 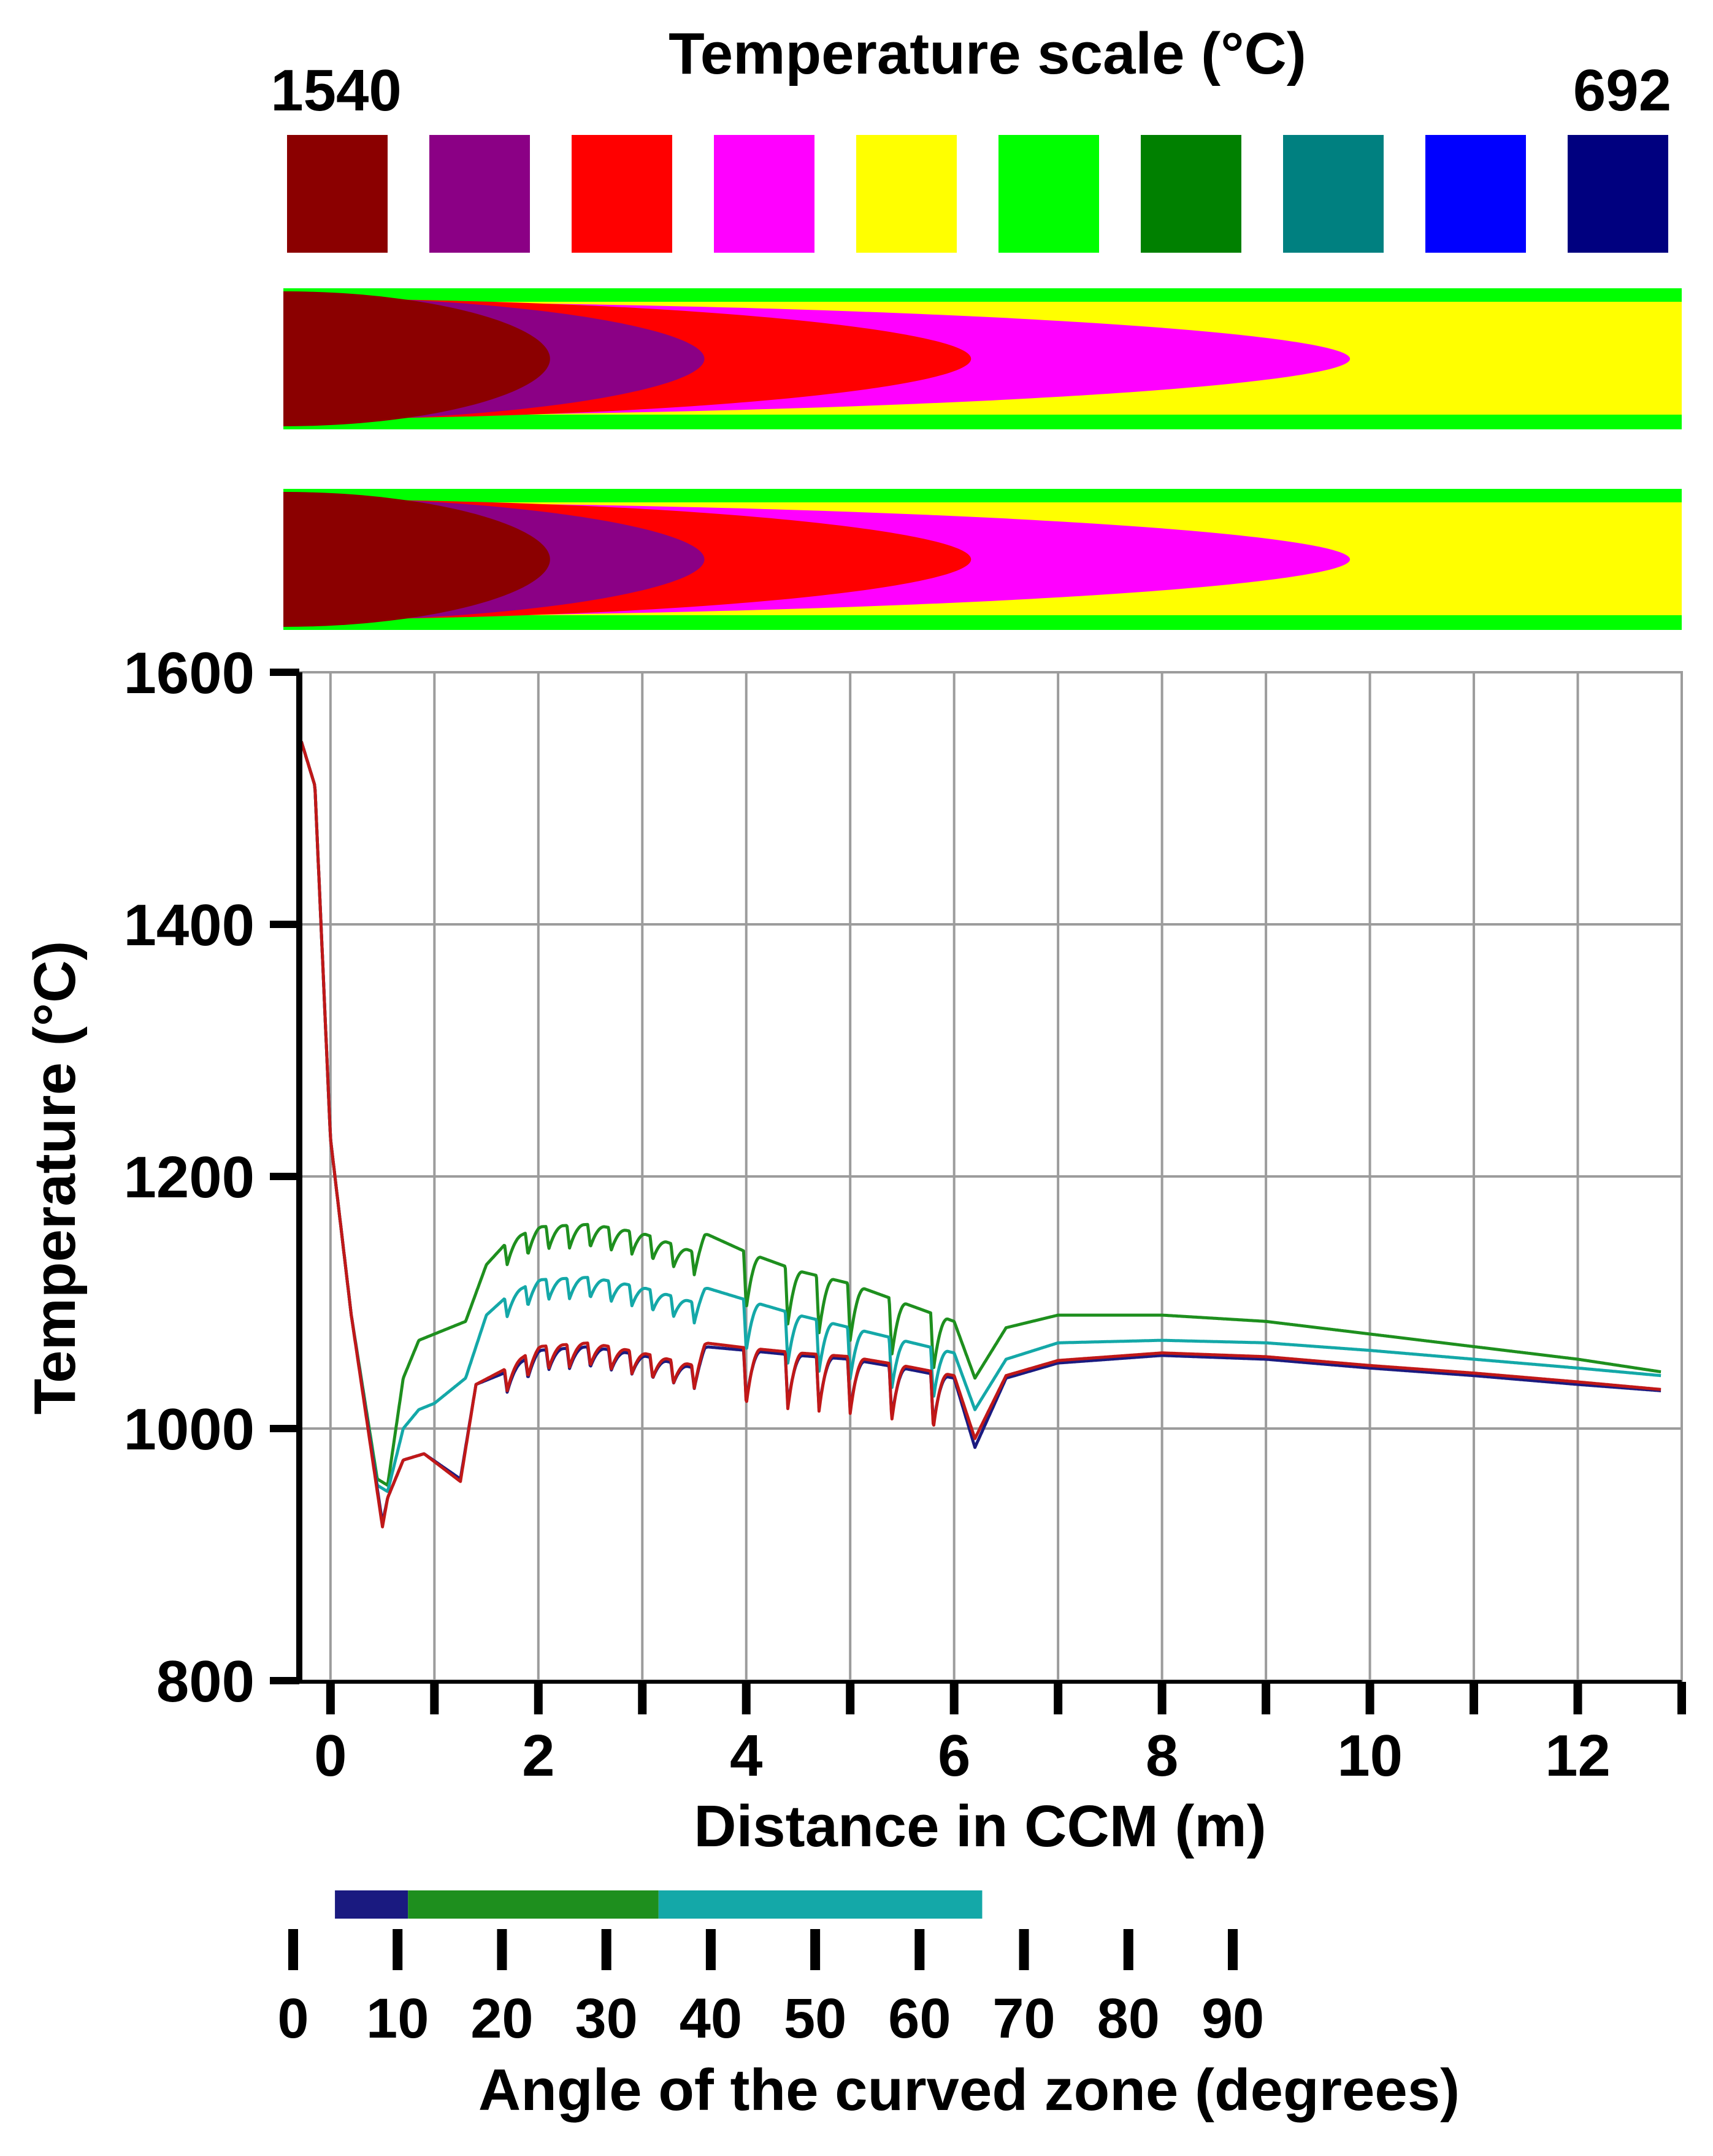 What do you see at coordinates (1370, 1756) in the screenshot?
I see `x-tick-label: 10` at bounding box center [1370, 1756].